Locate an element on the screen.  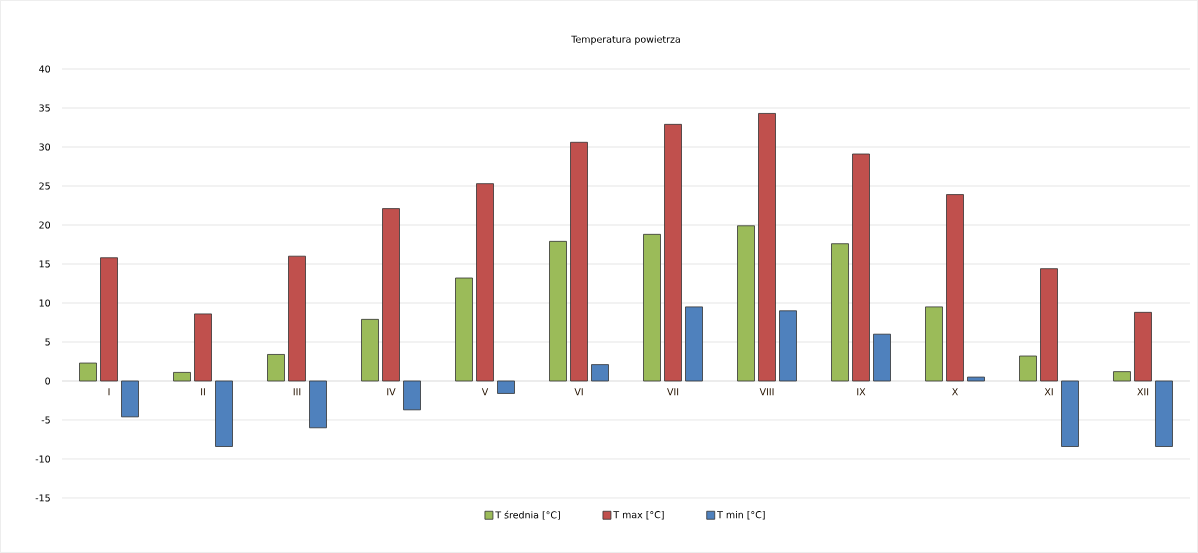
x-tick-label: V is located at coordinates (485, 392).